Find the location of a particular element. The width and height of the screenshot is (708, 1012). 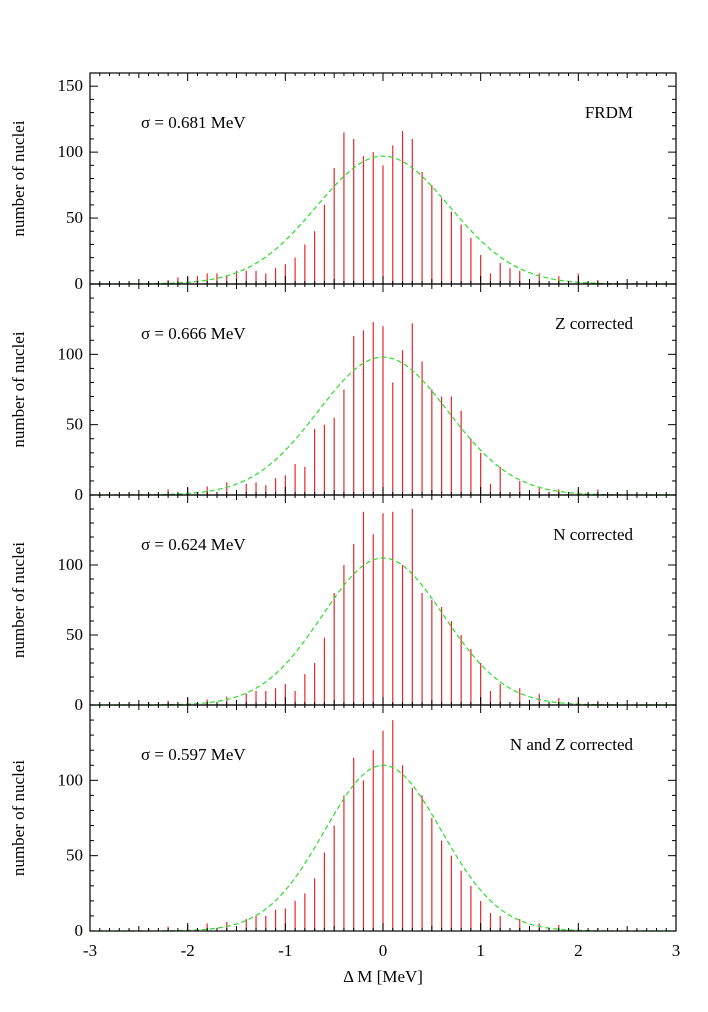

x-tick-label: 1 is located at coordinates (480, 950).